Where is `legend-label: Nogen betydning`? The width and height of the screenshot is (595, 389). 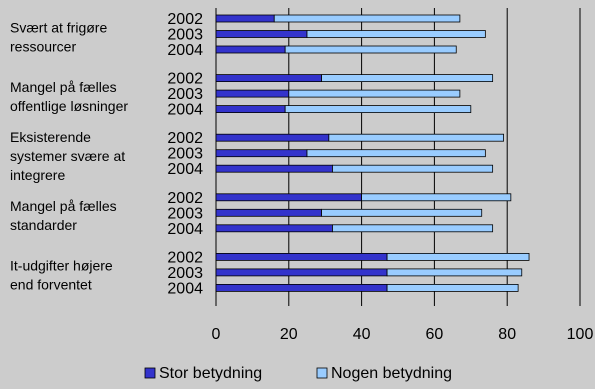
legend-label: Nogen betydning is located at coordinates (391, 373).